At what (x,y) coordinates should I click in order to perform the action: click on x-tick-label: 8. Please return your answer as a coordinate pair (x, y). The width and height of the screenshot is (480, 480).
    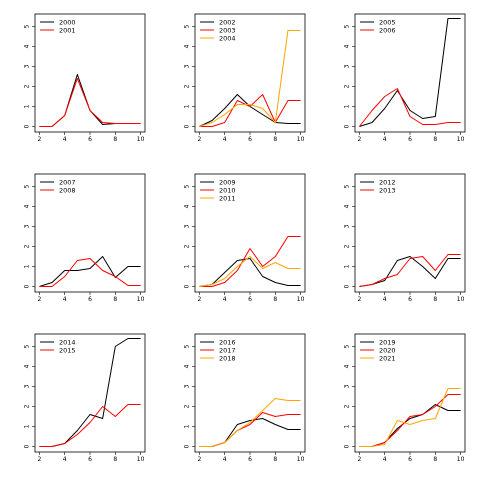
    Looking at the image, I should click on (115, 299).